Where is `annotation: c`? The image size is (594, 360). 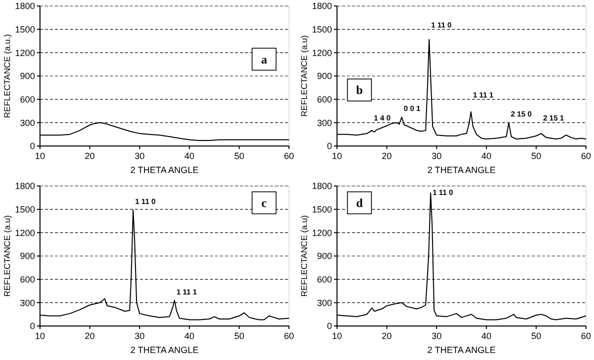 annotation: c is located at coordinates (264, 203).